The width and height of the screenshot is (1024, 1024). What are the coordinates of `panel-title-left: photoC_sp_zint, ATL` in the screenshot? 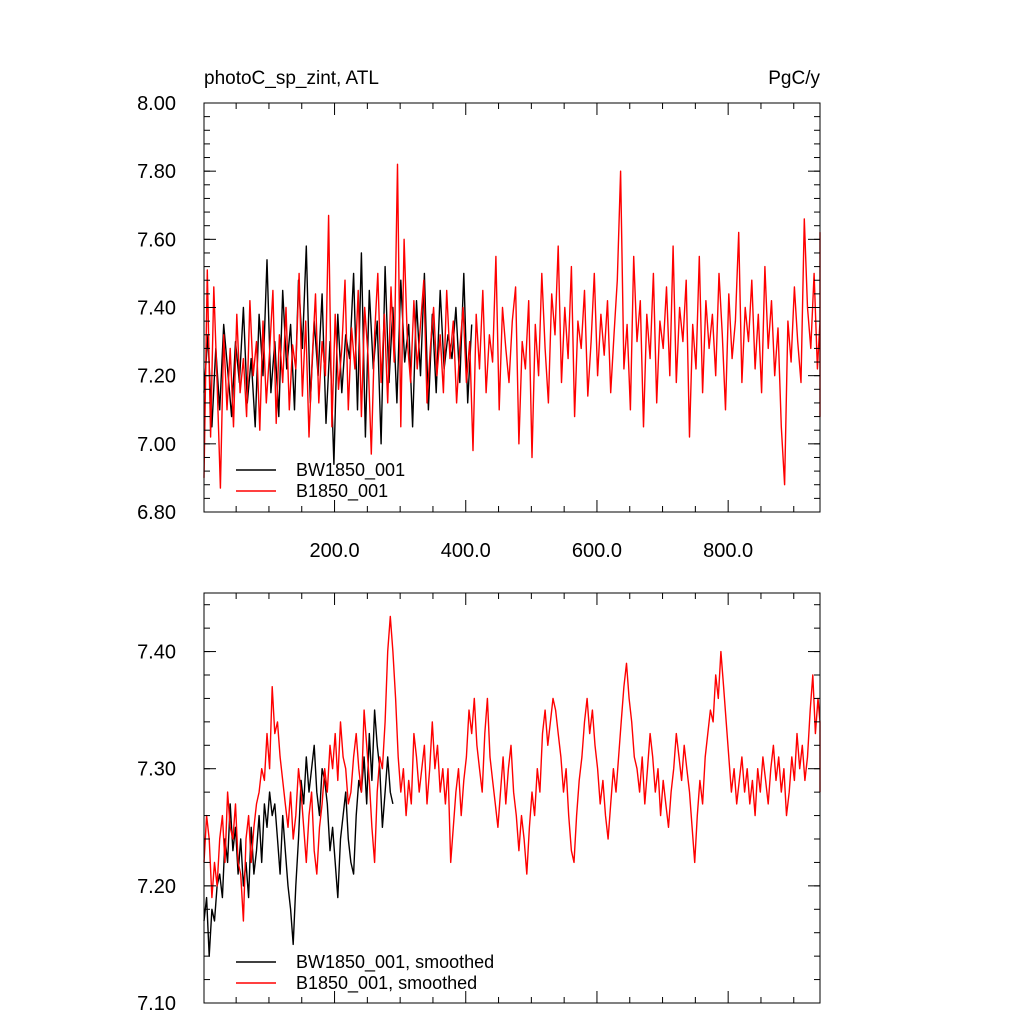 It's located at (291, 78).